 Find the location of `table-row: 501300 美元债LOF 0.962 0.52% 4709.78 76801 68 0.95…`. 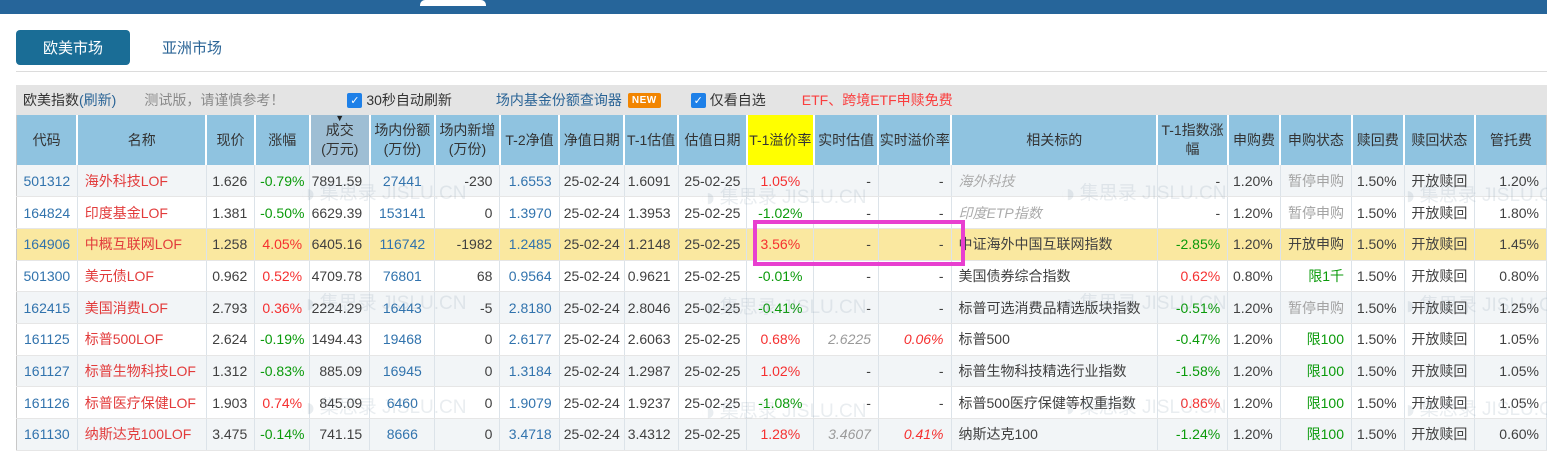

table-row: 501300 美元债LOF 0.962 0.52% 4709.78 76801 68 0.95… is located at coordinates (781, 276).